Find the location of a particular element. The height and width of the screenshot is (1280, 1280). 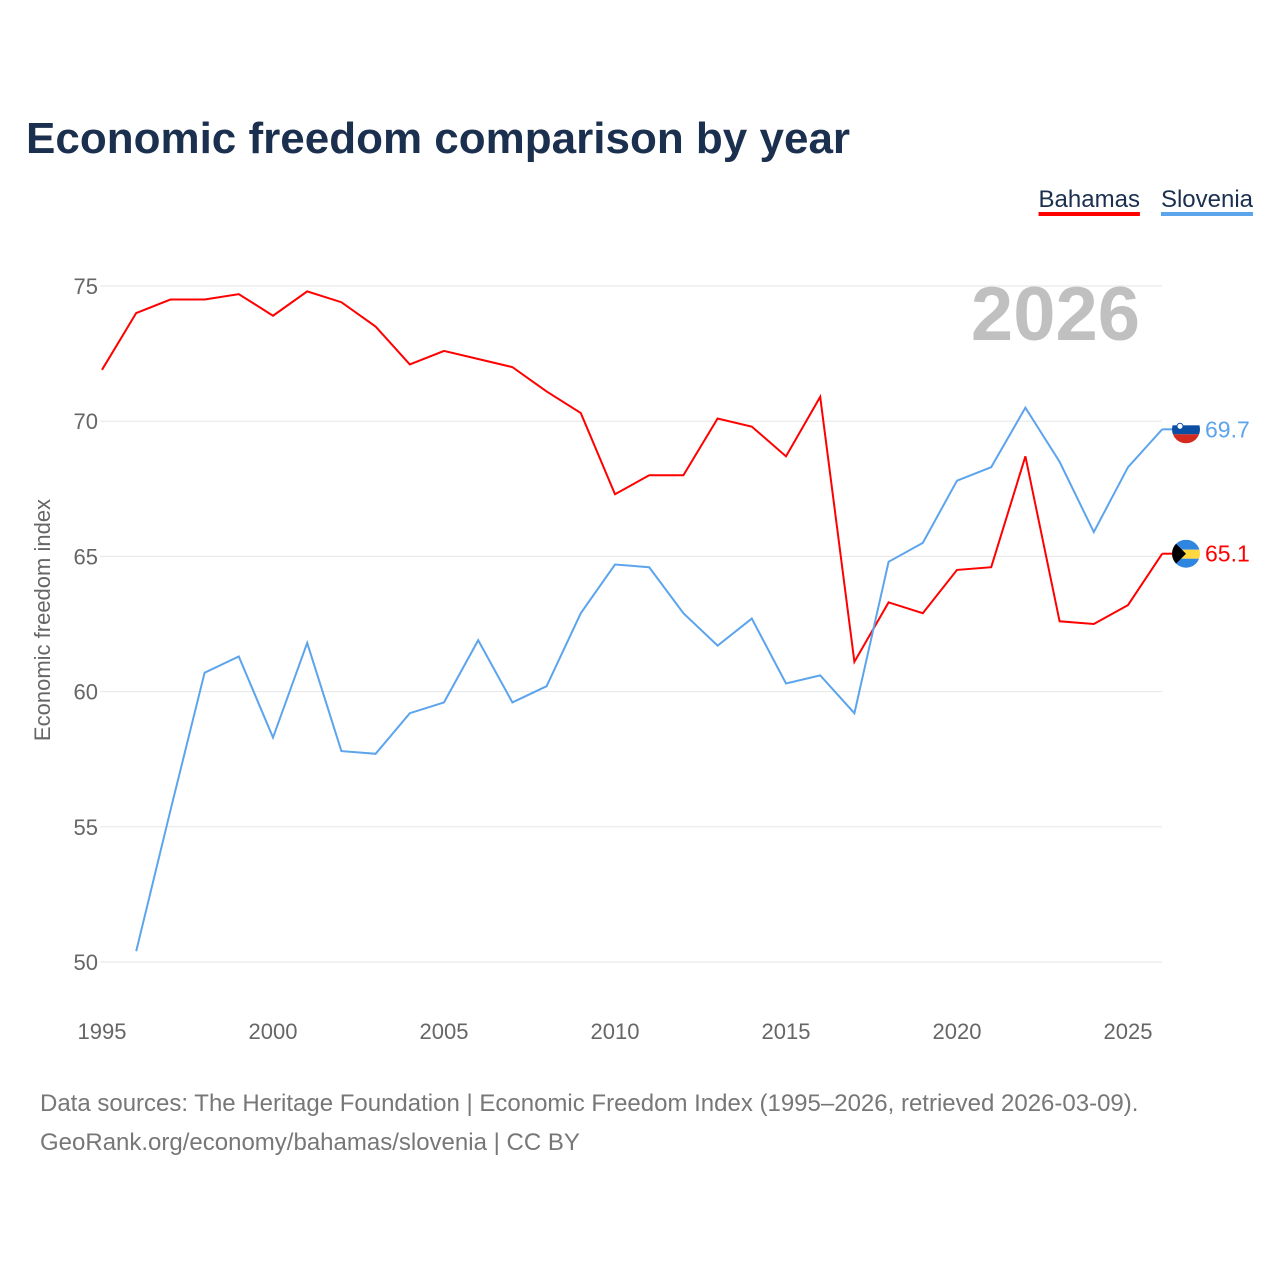

x-tick-label: 2020 is located at coordinates (957, 1031).